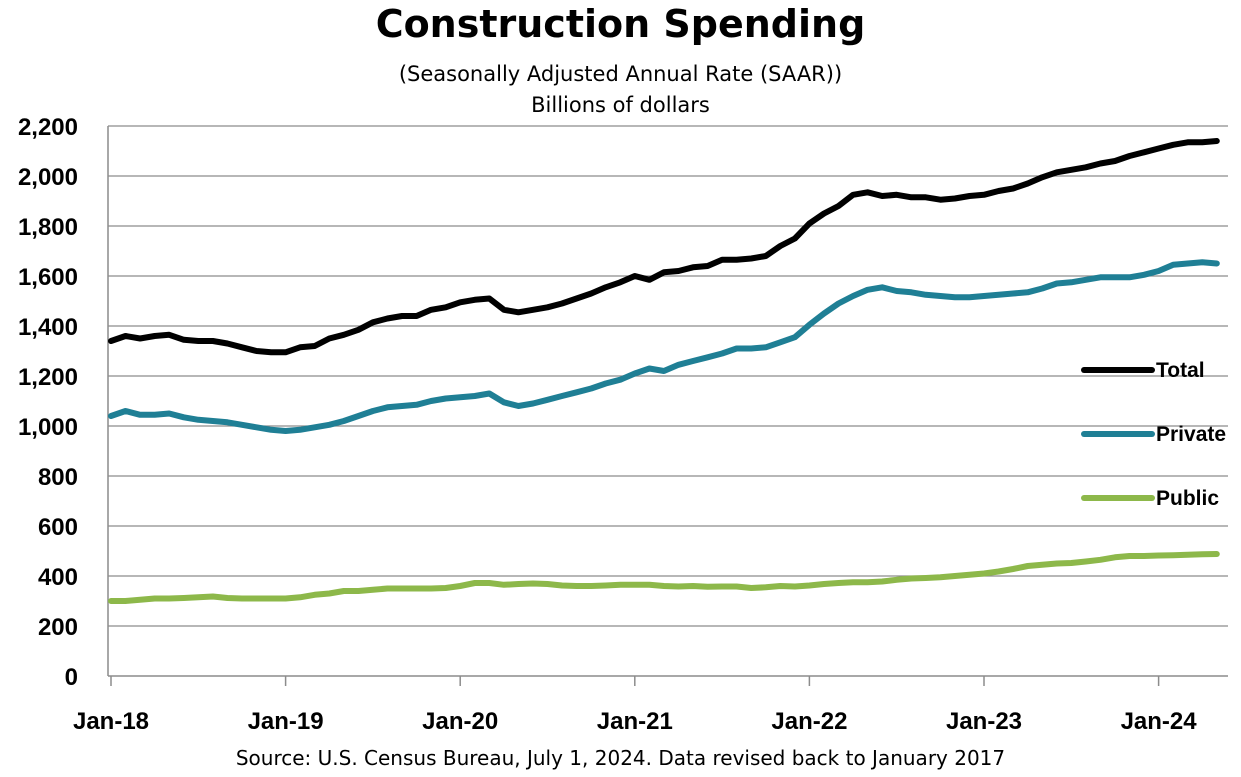 The width and height of the screenshot is (1241, 777). I want to click on x-tick-label: Jan-21, so click(635, 721).